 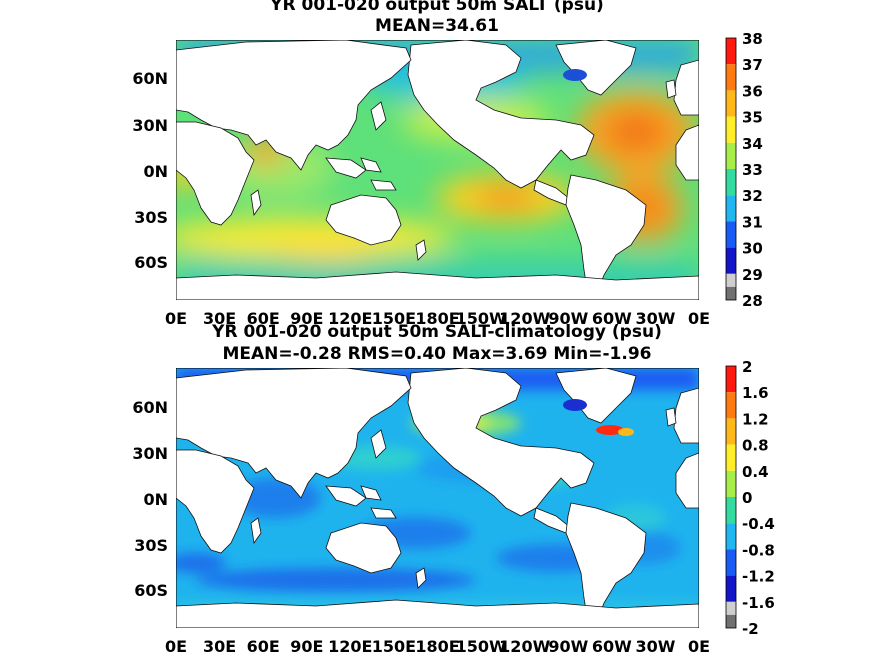 I want to click on colorbar-tick-label: 0.4, so click(x=755, y=472).